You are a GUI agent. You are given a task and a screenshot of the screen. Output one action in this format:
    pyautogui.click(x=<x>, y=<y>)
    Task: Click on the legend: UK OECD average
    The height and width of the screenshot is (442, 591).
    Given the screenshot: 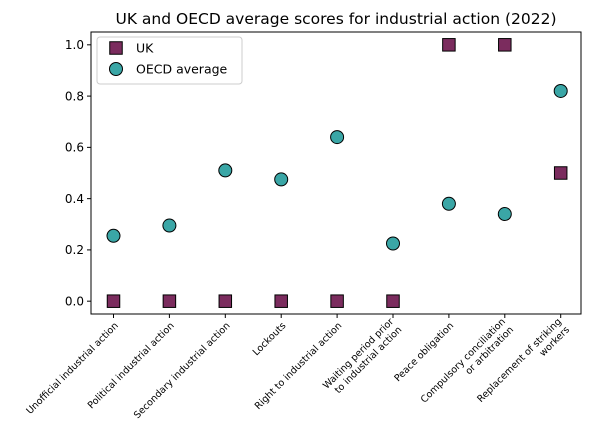 What is the action you would take?
    pyautogui.click(x=169, y=60)
    